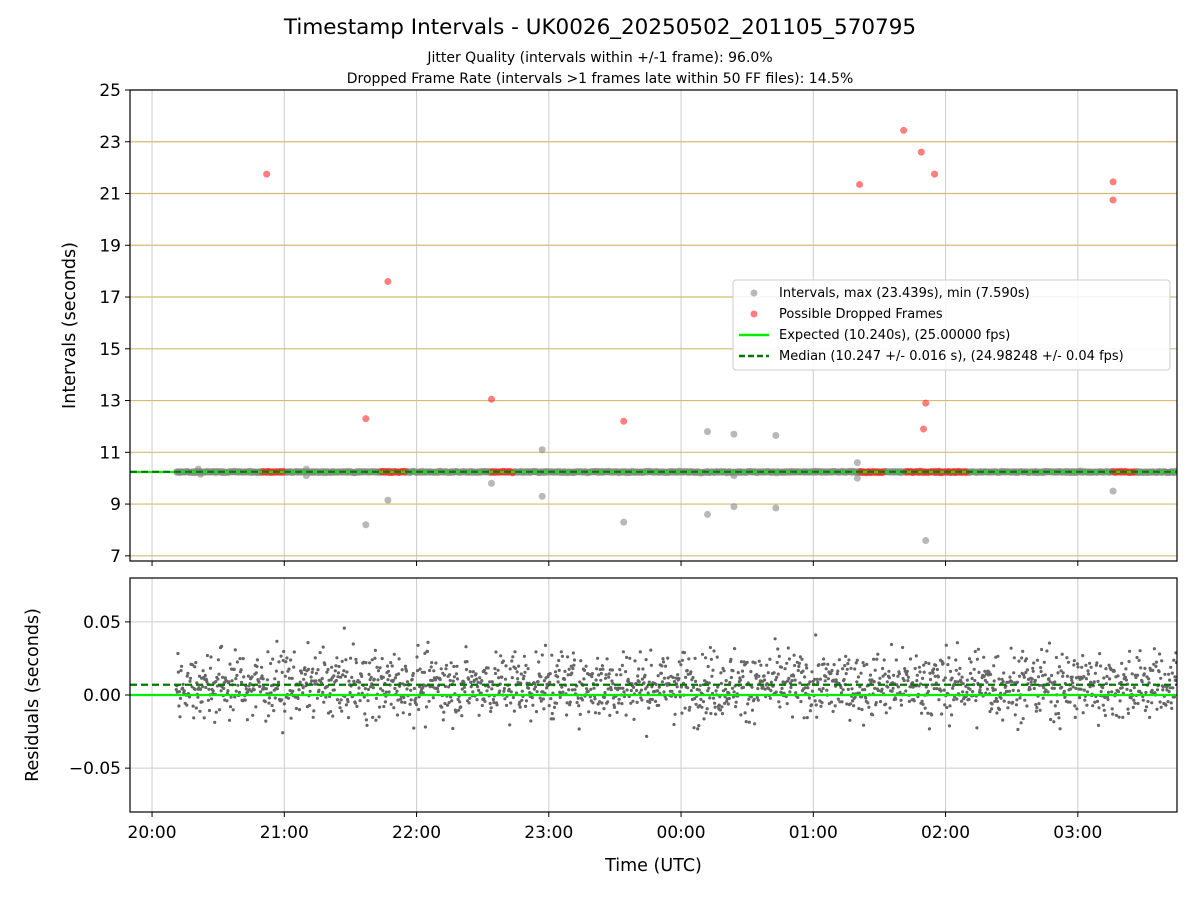 This screenshot has height=900, width=1200. I want to click on top-ytick-label-0: 7, so click(115, 557).